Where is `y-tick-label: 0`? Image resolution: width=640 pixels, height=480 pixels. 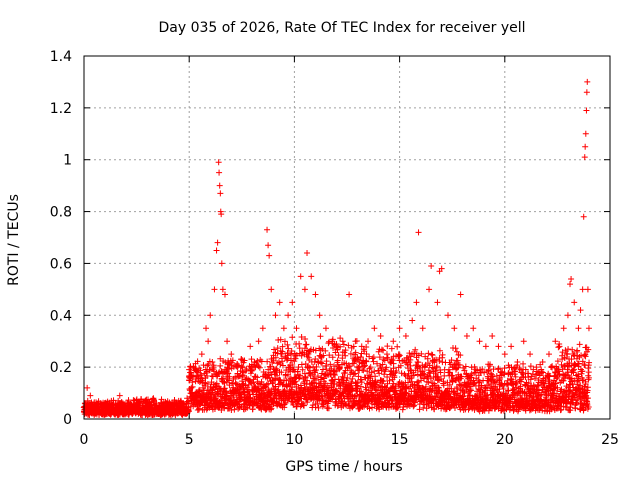
y-tick-label: 0 is located at coordinates (67, 420).